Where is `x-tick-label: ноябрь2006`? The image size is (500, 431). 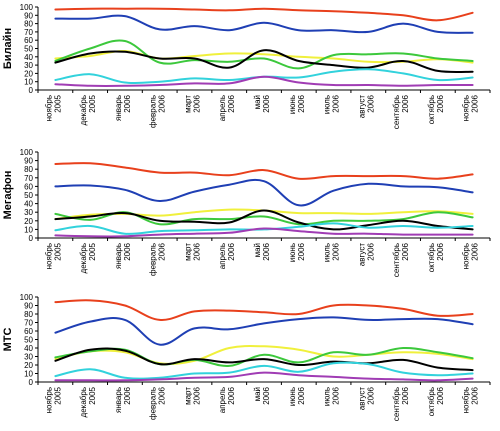 x-tick-label: ноябрь2006 is located at coordinates (471, 255).